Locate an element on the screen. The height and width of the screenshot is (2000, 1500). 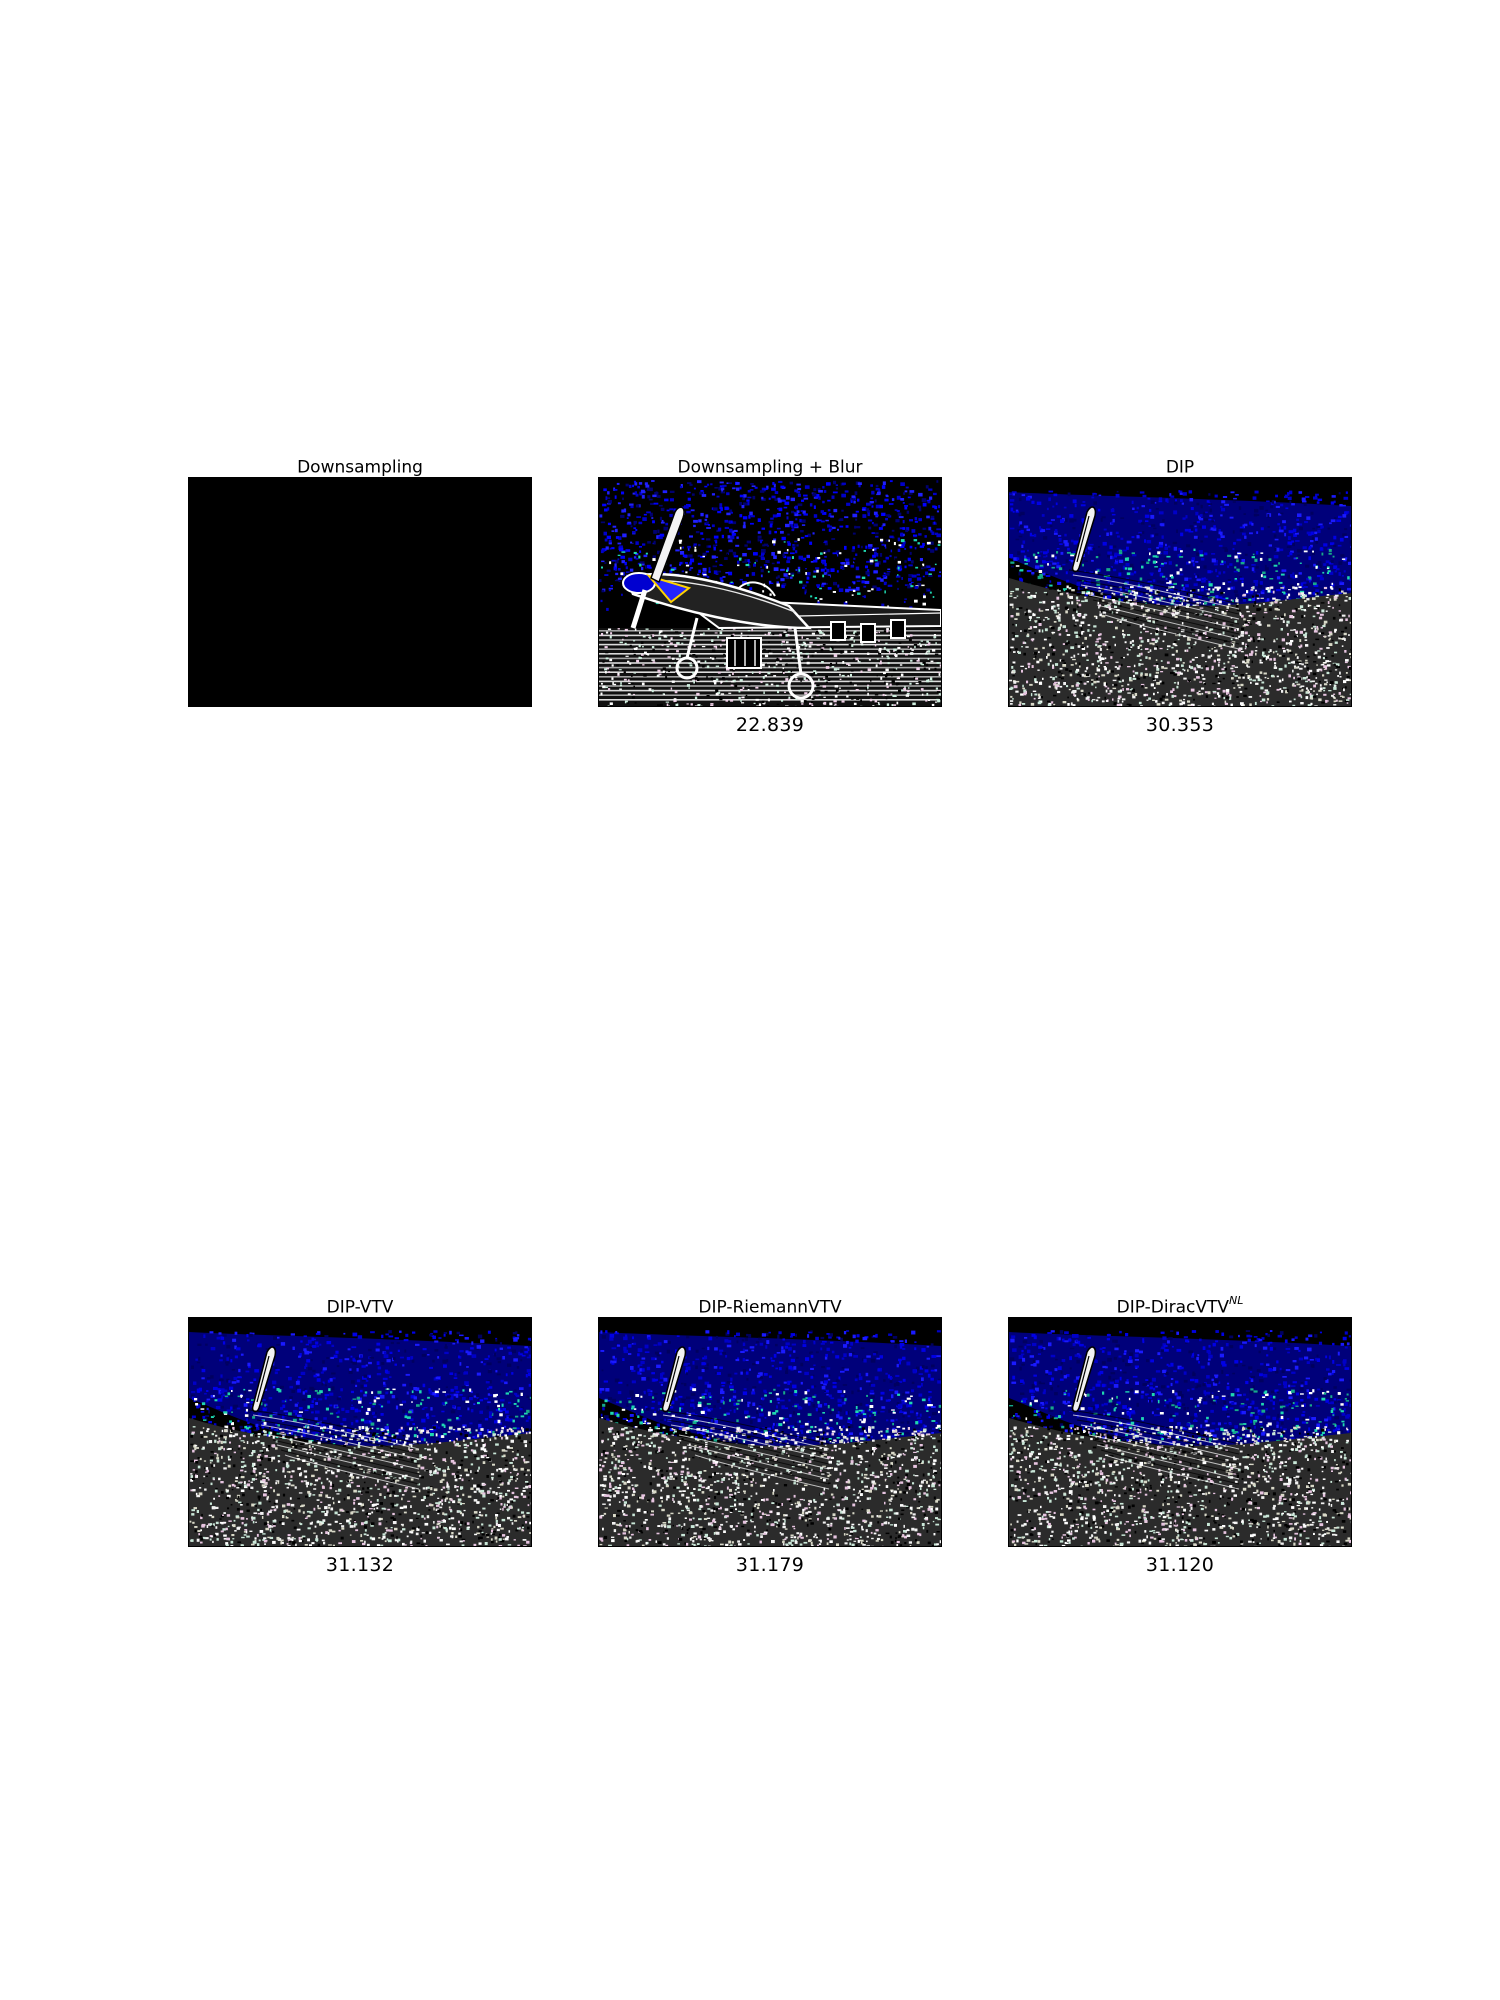
panel-title: Downsampling is located at coordinates (360, 467).